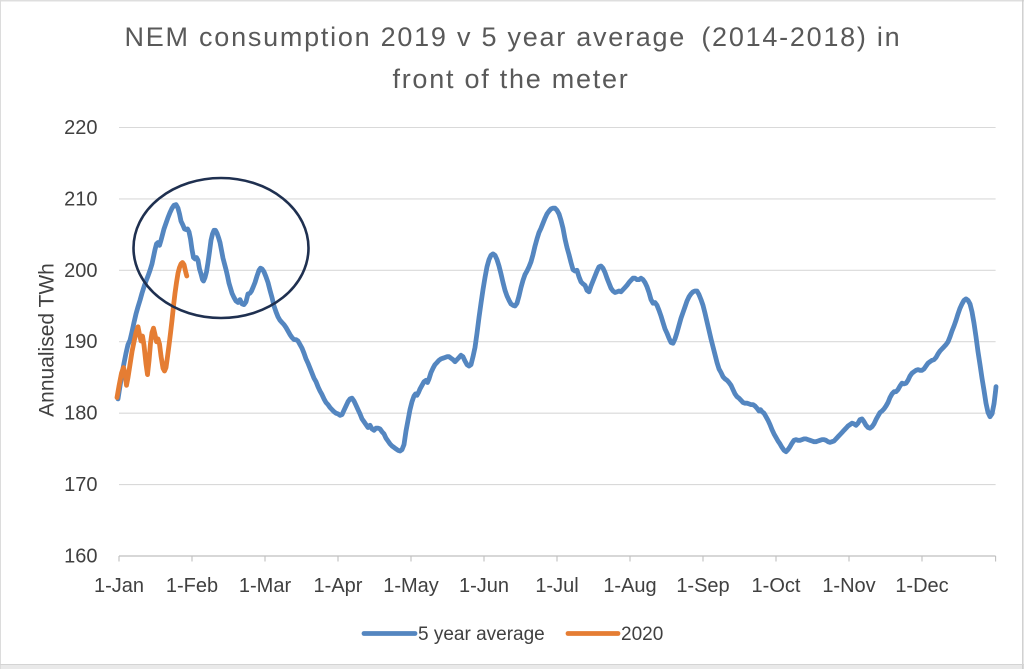 The image size is (1024, 669). Describe the element at coordinates (80, 128) in the screenshot. I see `svg-text: 220` at that location.